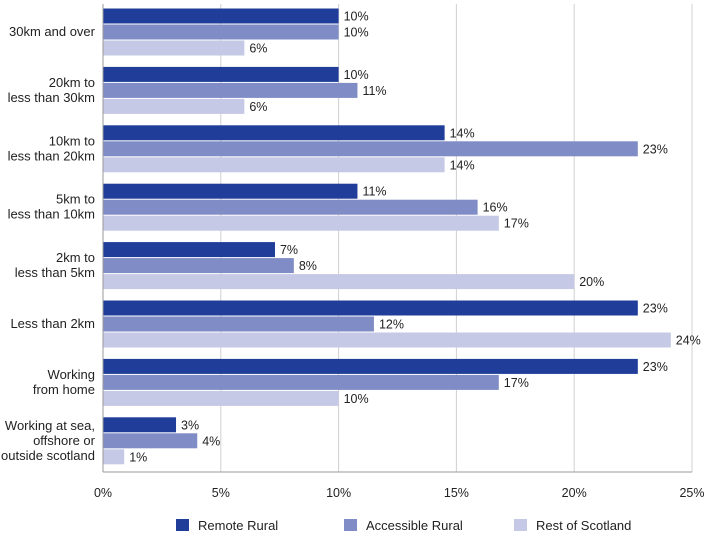  What do you see at coordinates (190, 425) in the screenshot?
I see `data-label: 3%` at bounding box center [190, 425].